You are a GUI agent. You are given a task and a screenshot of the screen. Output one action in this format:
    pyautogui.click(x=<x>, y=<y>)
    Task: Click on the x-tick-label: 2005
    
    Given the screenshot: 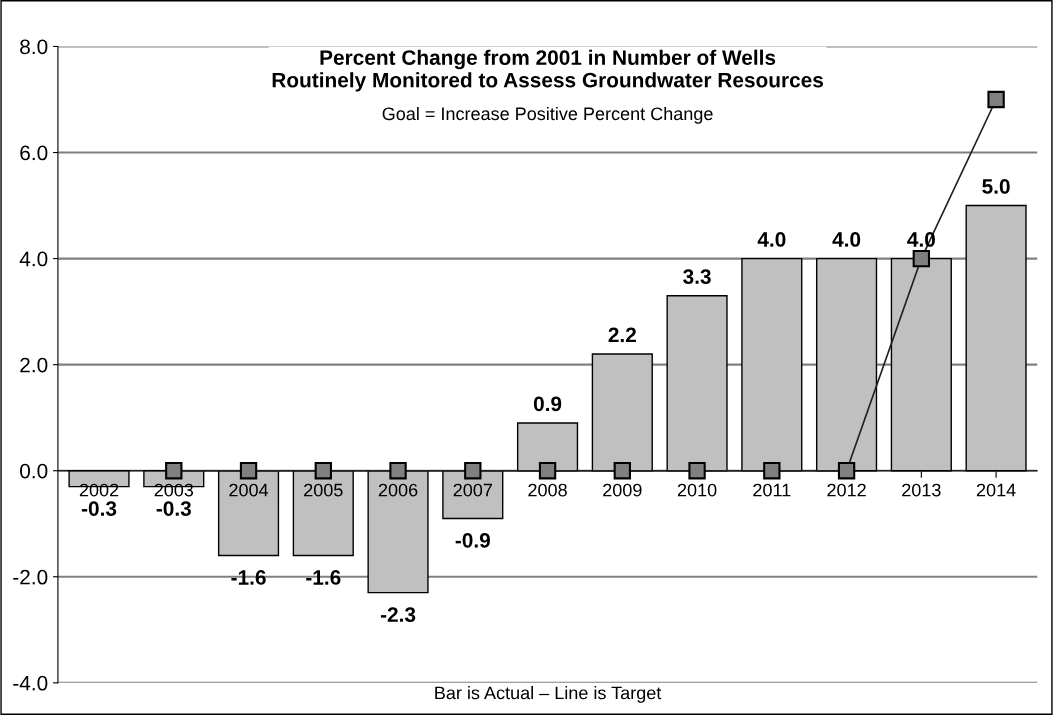 What is the action you would take?
    pyautogui.click(x=323, y=490)
    